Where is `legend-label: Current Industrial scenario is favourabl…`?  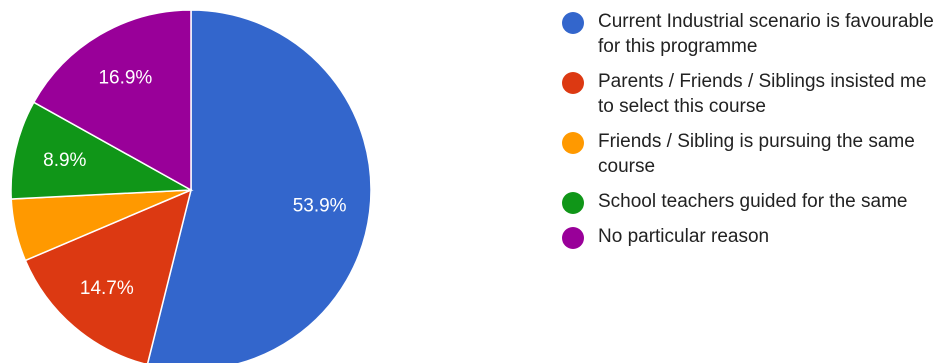 legend-label: Current Industrial scenario is favourabl… is located at coordinates (766, 34).